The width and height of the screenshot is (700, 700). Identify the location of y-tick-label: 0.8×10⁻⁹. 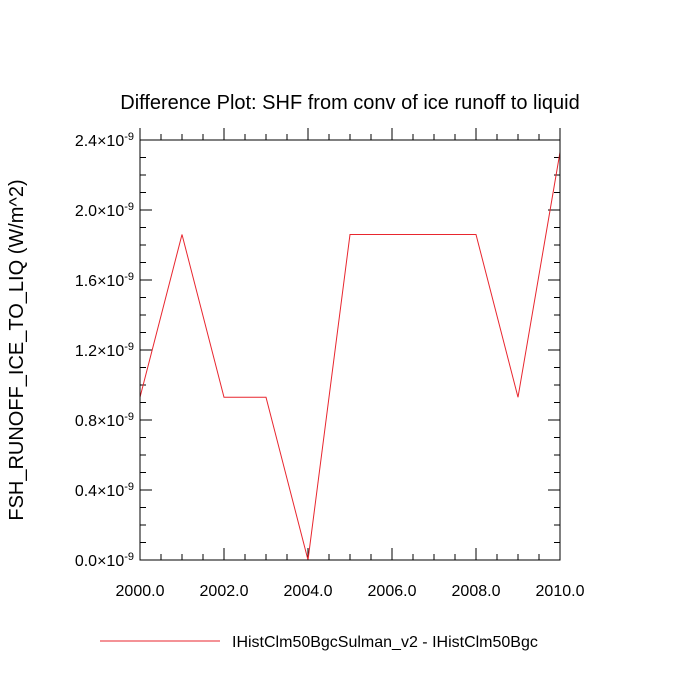
(104, 420).